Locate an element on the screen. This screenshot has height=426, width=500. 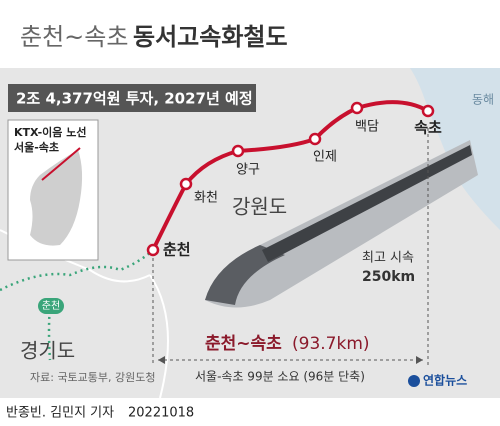
region-label: 강원도 is located at coordinates (259, 207).